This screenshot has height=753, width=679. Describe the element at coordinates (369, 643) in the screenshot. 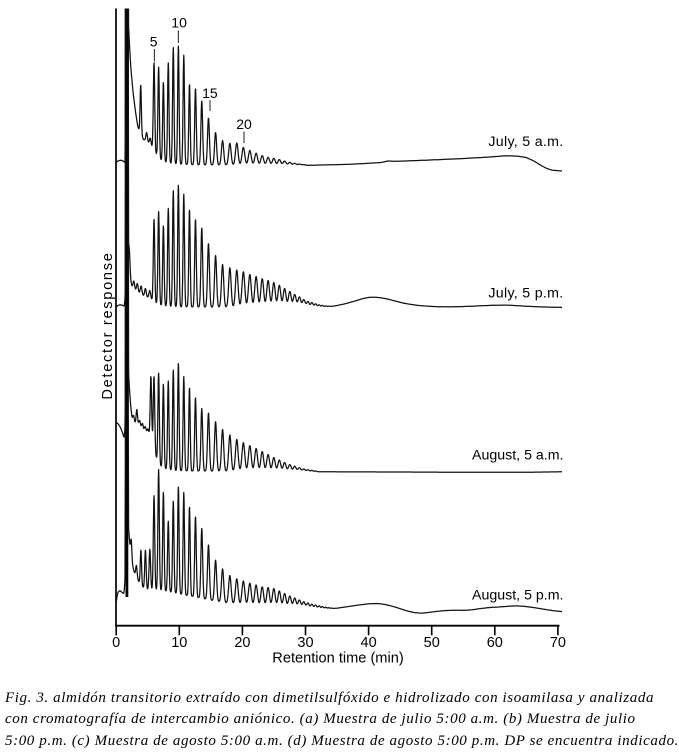

I see `svg-text: 40` at that location.